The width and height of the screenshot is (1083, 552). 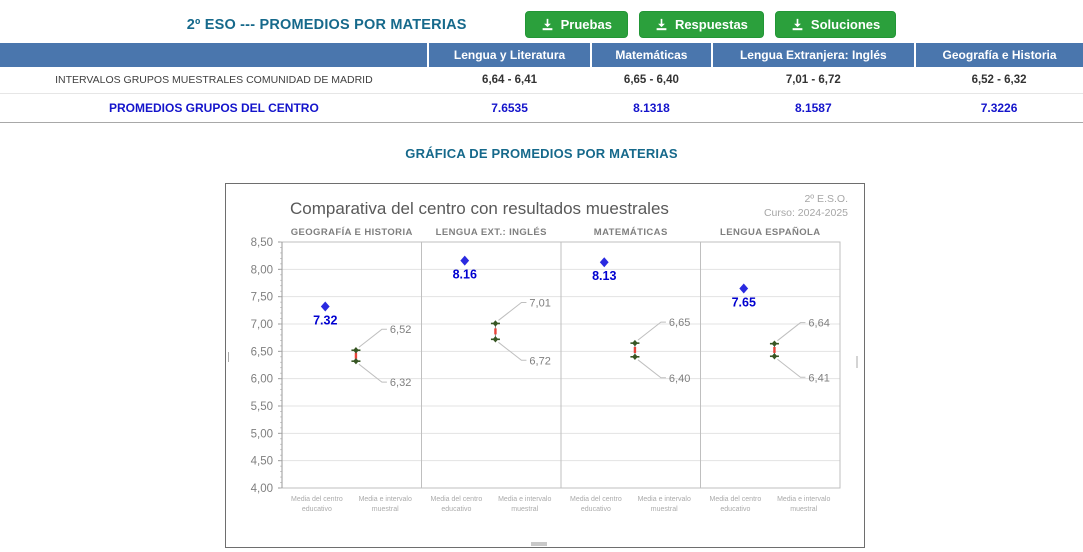 I want to click on center-mean-label: 7.32, so click(x=325, y=321).